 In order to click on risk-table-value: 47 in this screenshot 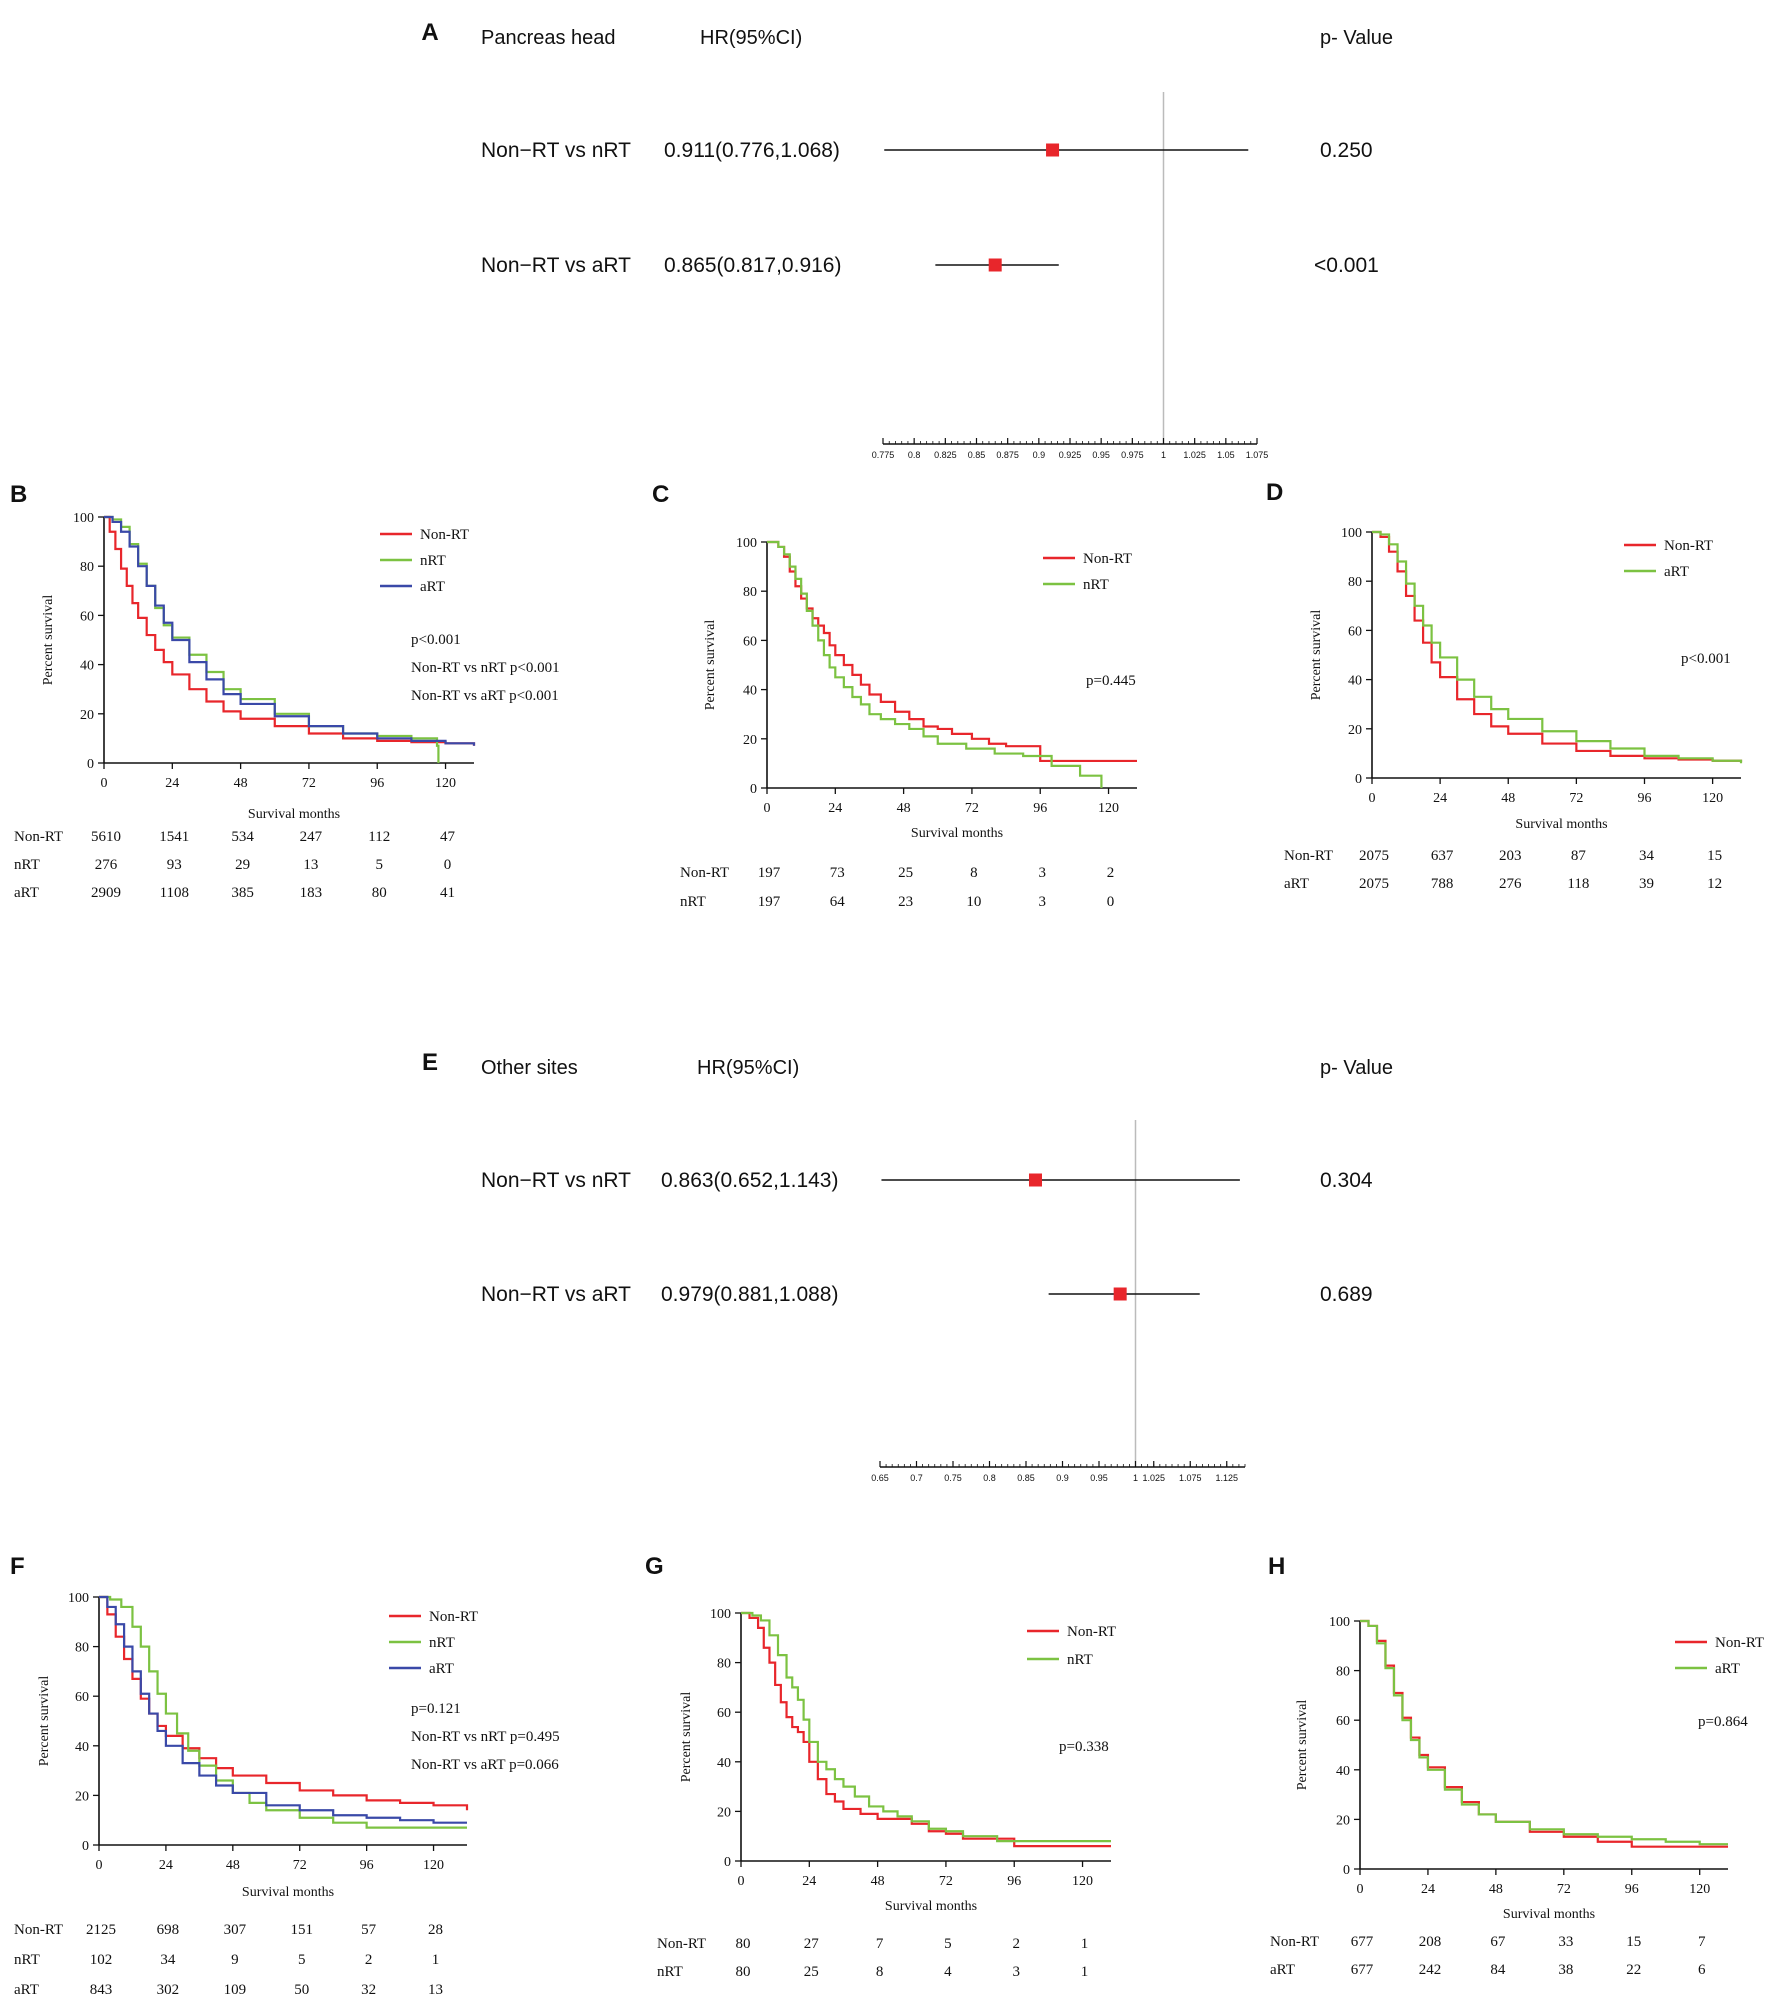, I will do `click(448, 837)`.